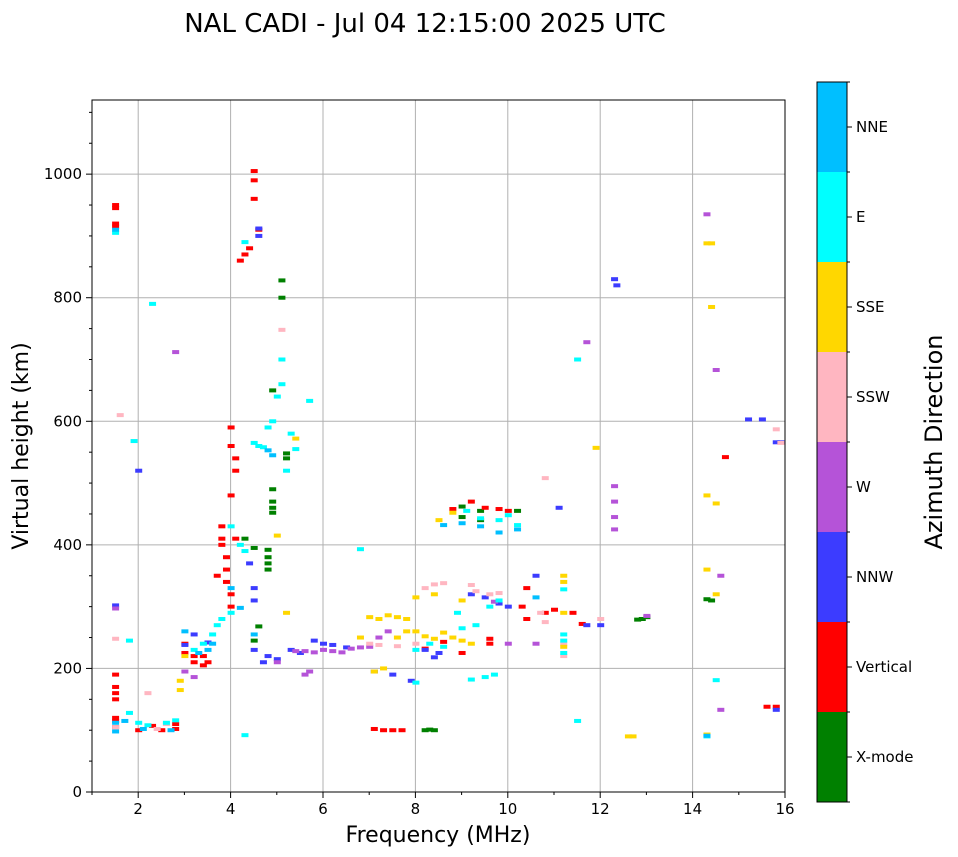 The image size is (958, 857). I want to click on y-axis-label: Virtual height (km), so click(21, 445).